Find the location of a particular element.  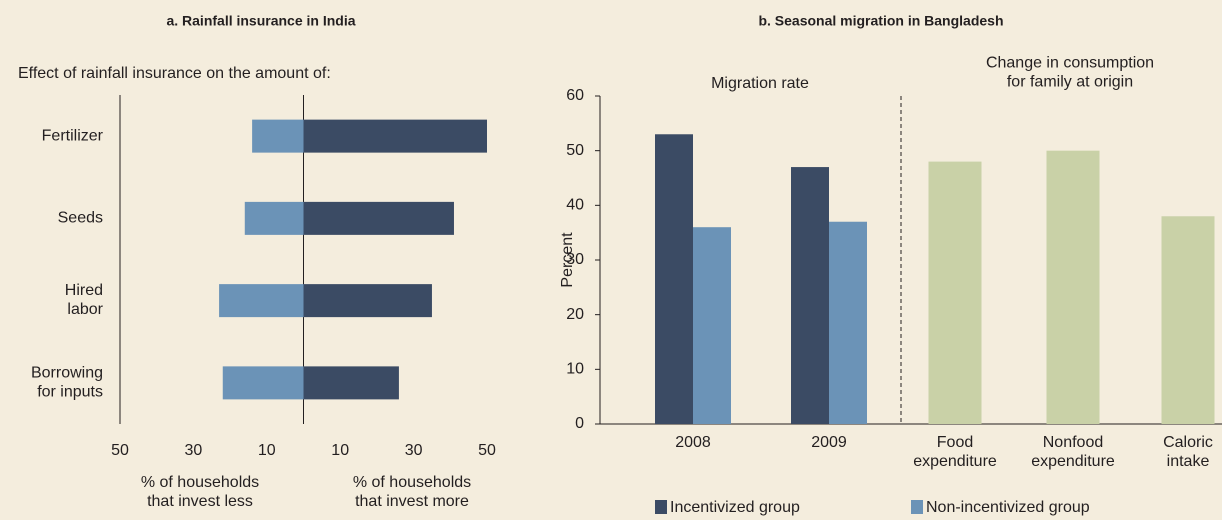

y-tick-label: 10 is located at coordinates (575, 369).